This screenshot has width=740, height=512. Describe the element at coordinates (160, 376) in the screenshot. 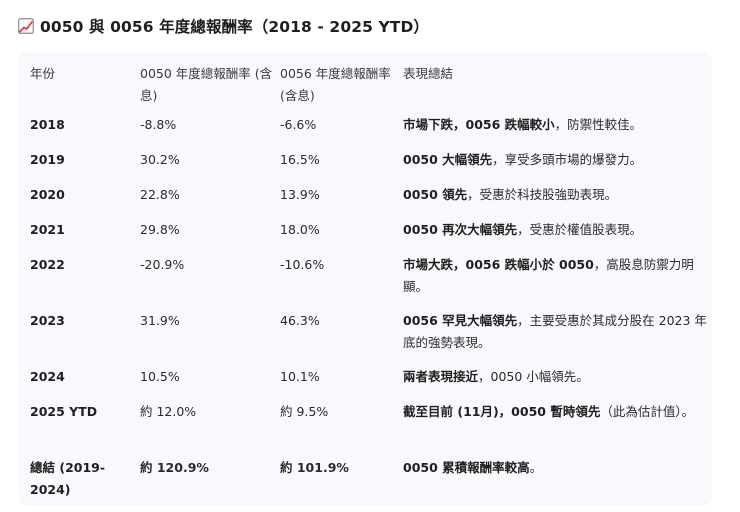

I see `cell-0050-return: 10.5%` at that location.